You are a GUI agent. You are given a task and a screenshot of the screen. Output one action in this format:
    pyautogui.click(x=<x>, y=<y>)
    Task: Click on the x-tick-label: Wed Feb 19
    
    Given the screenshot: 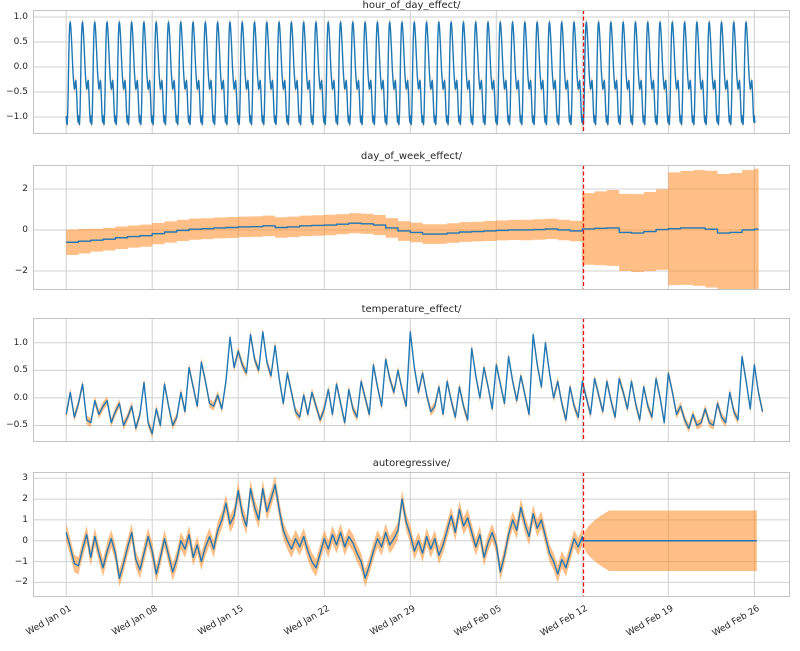 What is the action you would take?
    pyautogui.click(x=650, y=621)
    